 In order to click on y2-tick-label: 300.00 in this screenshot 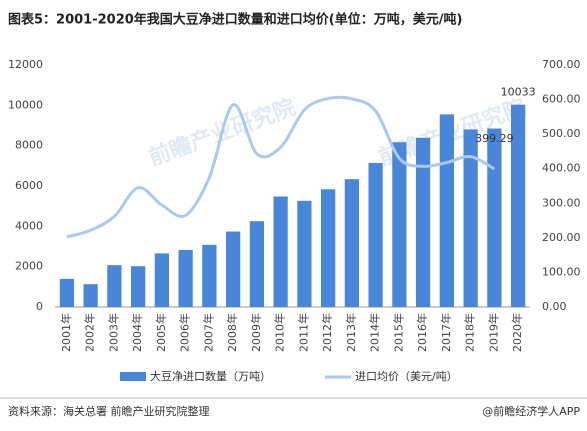, I will do `click(561, 202)`.